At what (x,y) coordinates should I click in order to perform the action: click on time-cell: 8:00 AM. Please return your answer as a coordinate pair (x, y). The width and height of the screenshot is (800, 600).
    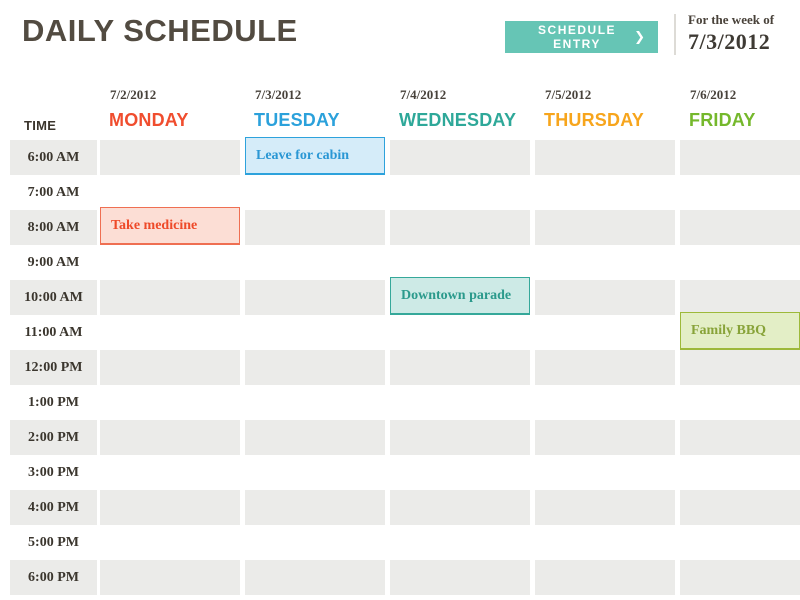
    Looking at the image, I should click on (53, 227).